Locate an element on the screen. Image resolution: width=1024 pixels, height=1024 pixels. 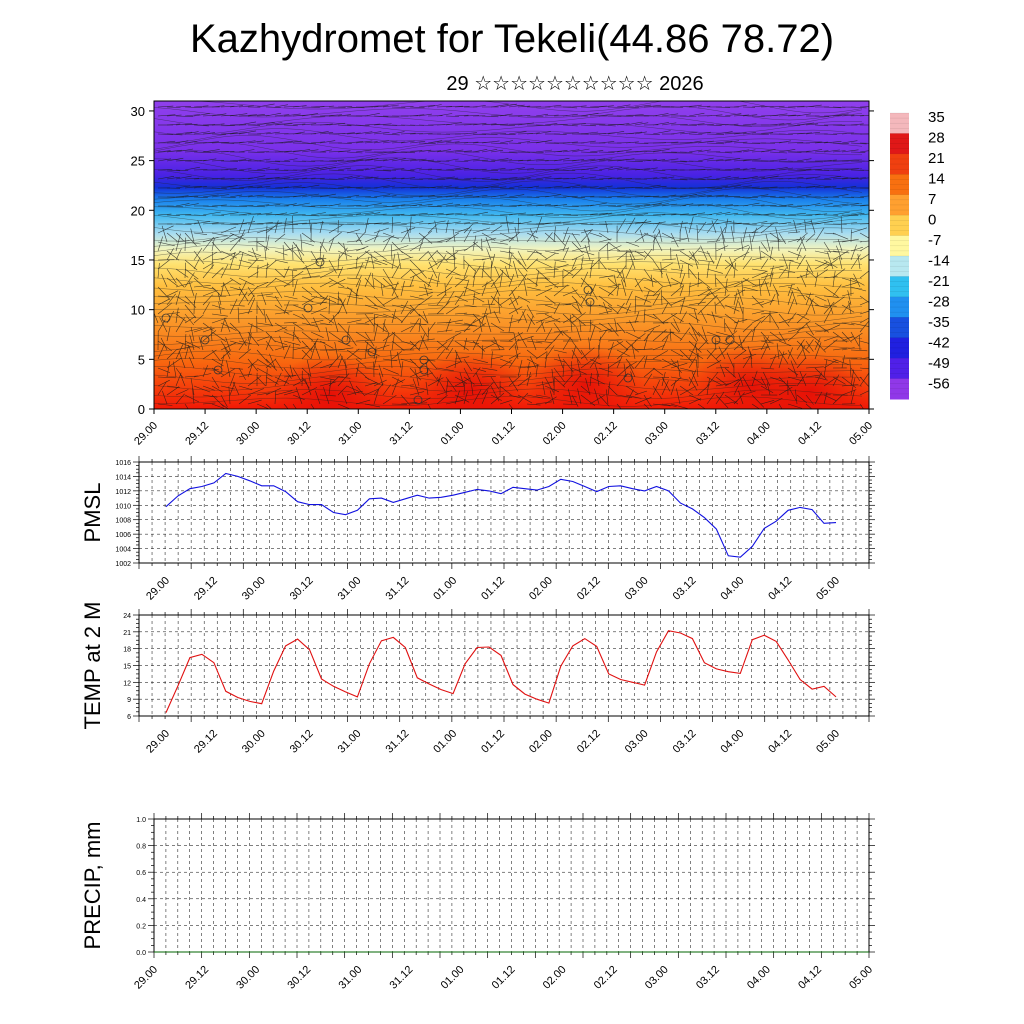
contour-line is located at coordinates (508, 295).